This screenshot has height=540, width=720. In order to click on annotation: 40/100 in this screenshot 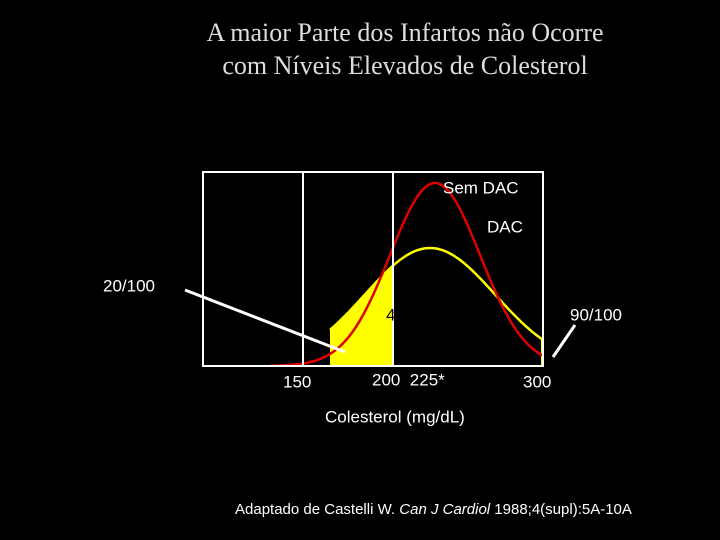, I will do `click(412, 314)`.